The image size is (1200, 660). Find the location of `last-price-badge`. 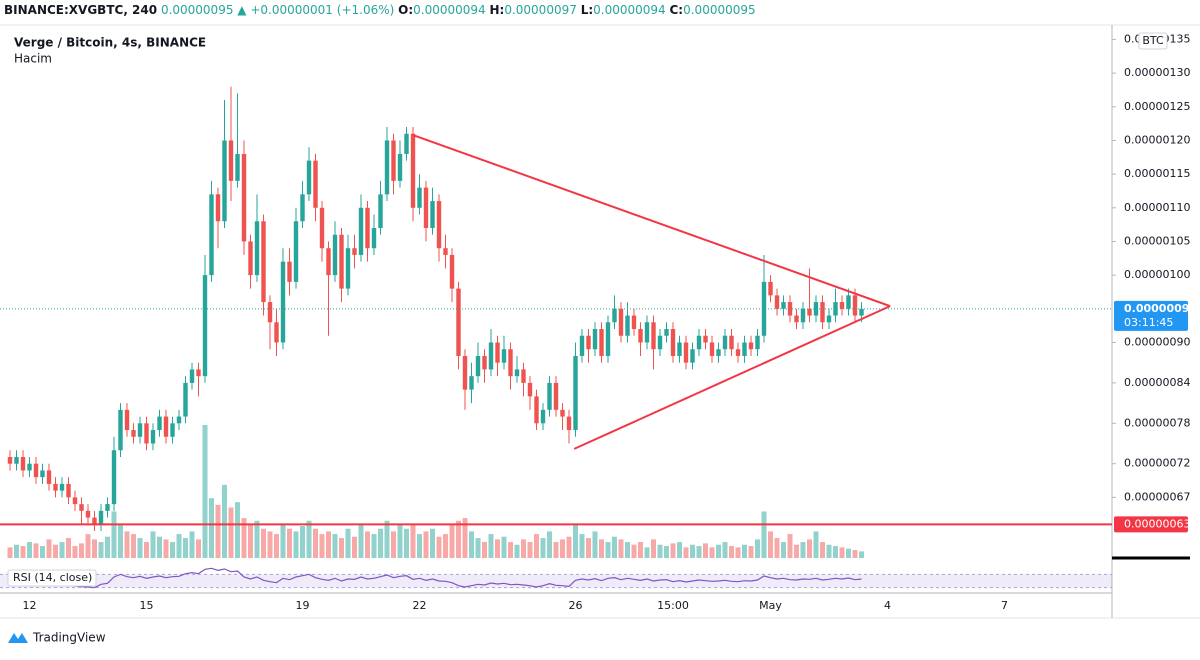

last-price-badge is located at coordinates (1151, 315).